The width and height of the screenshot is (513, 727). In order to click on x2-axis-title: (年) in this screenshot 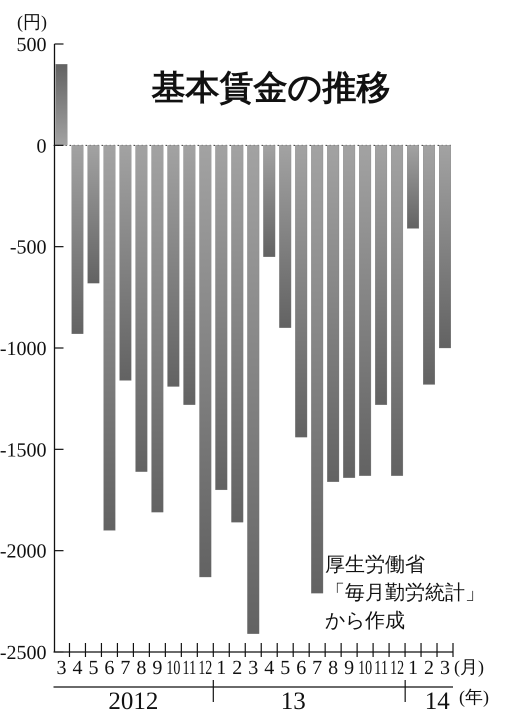, I will do `click(474, 697)`.